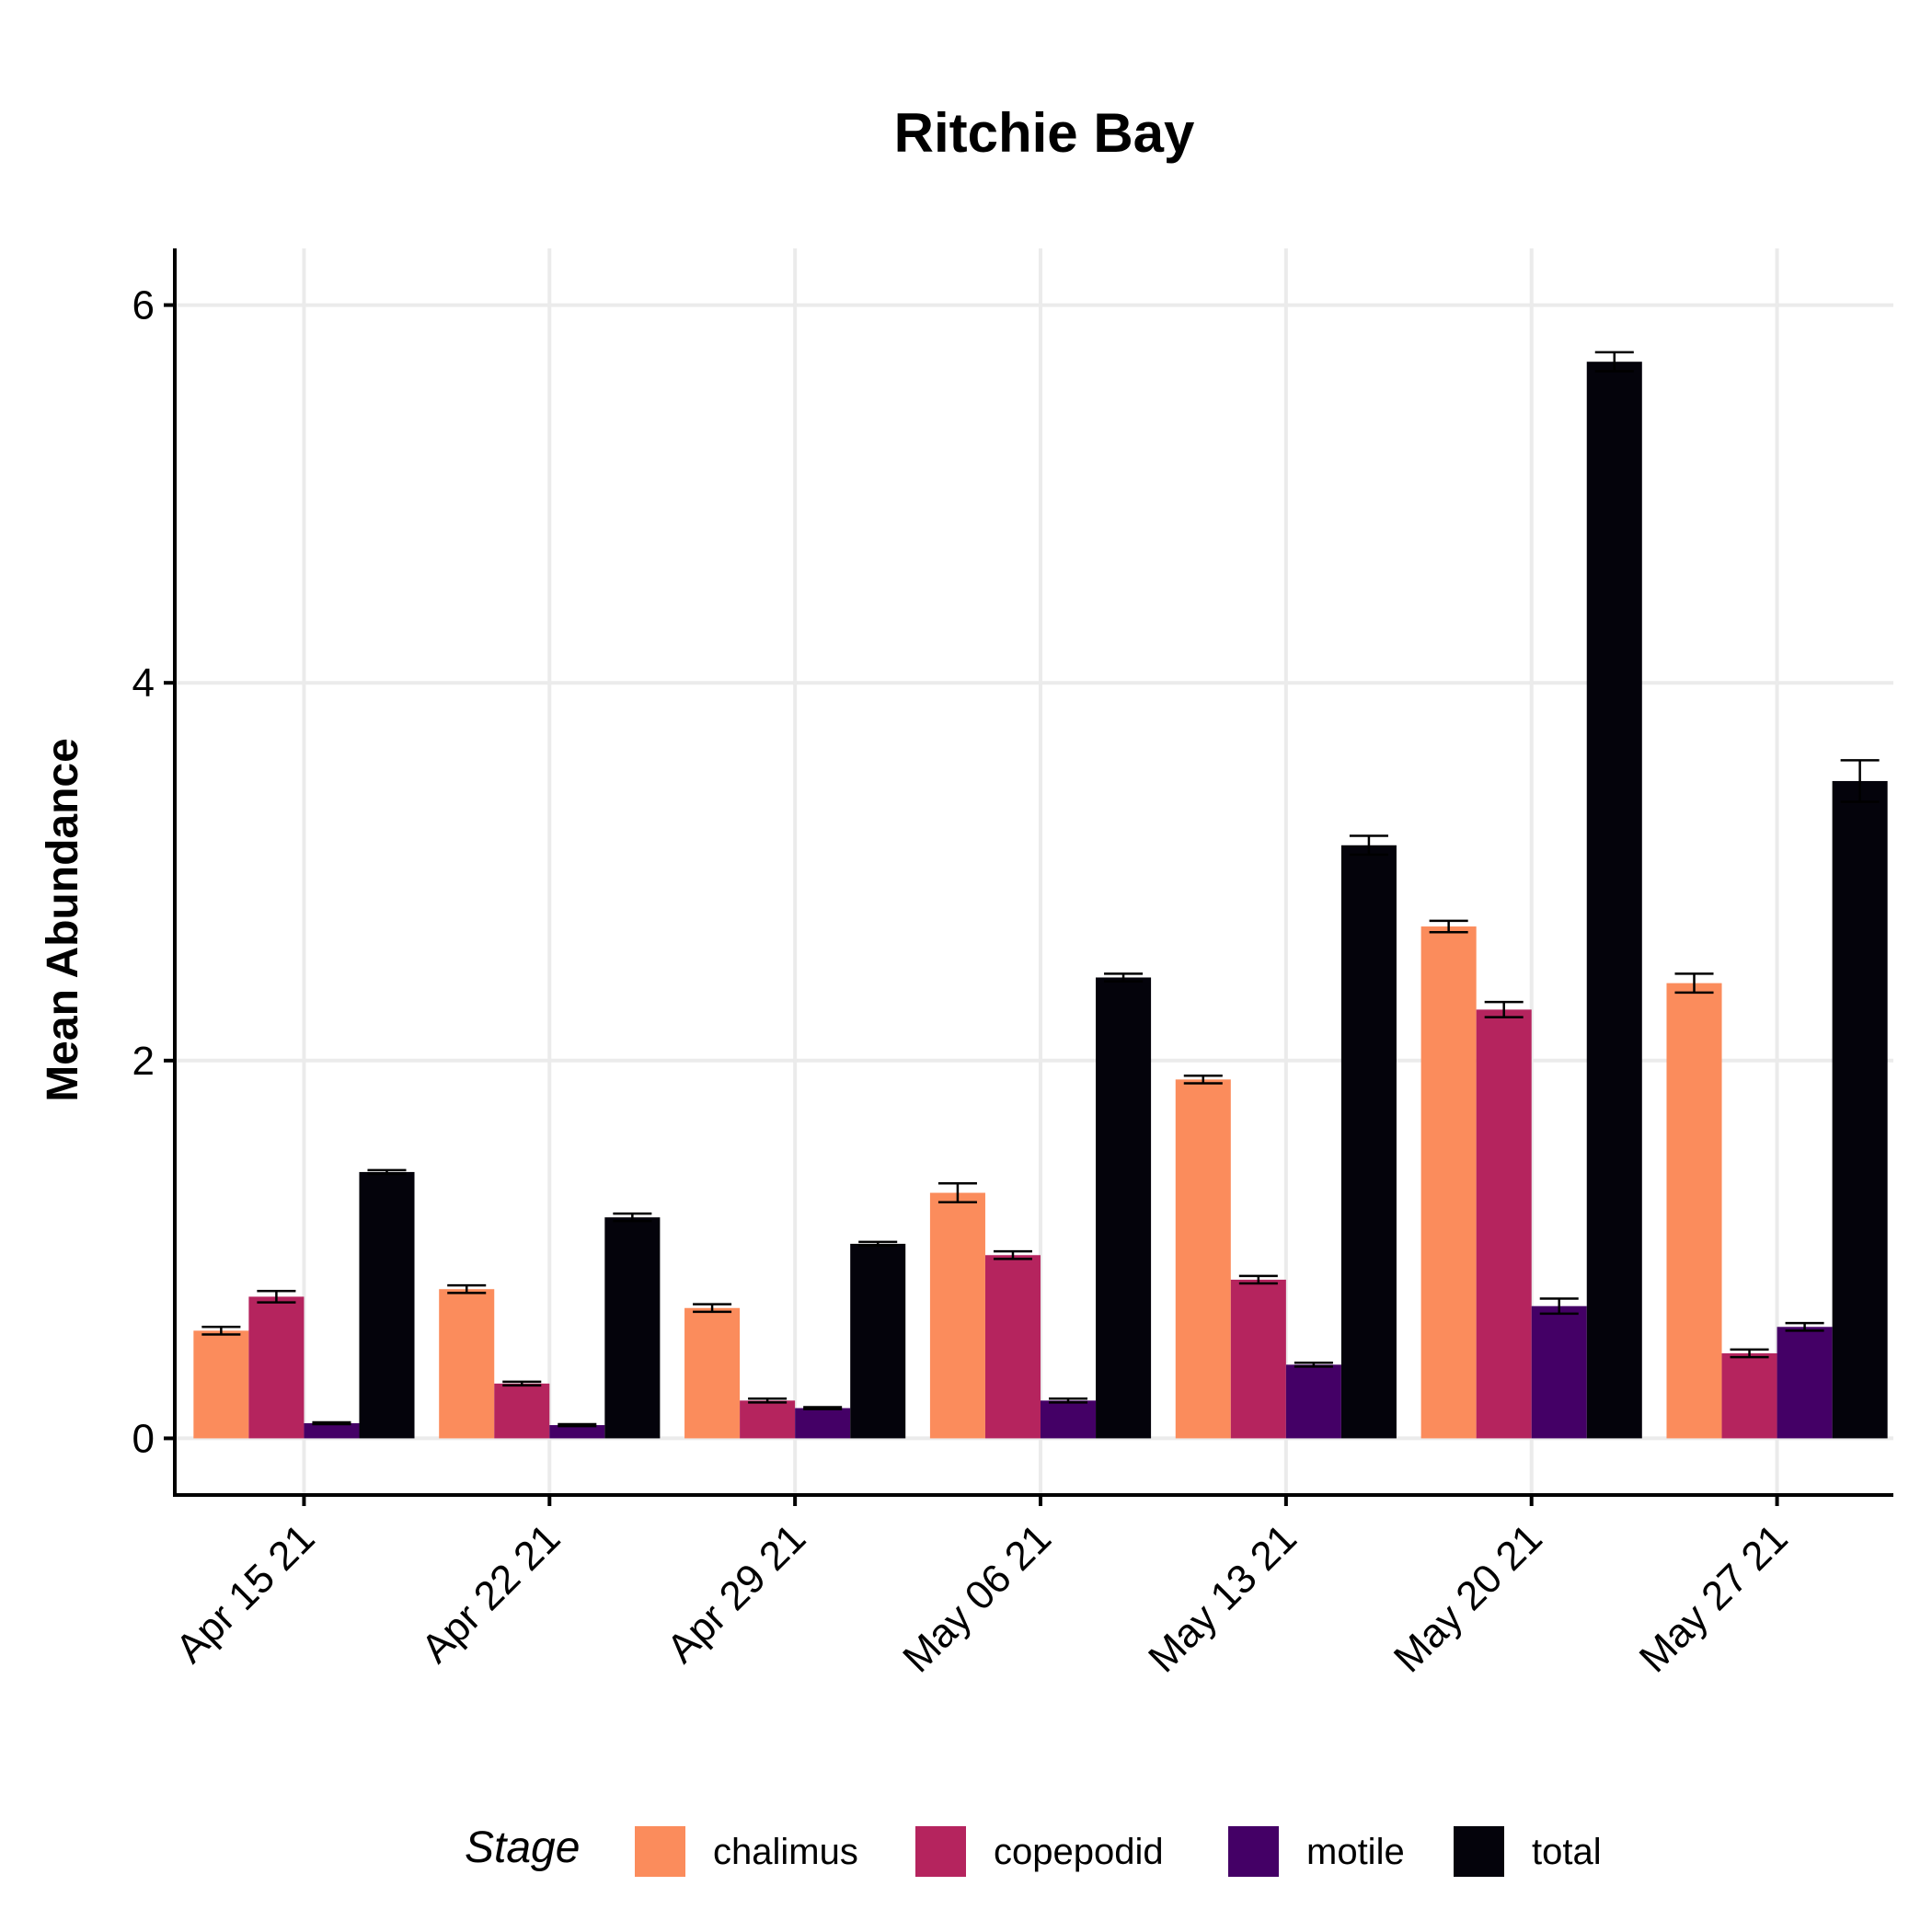  Describe the element at coordinates (1044, 133) in the screenshot. I see `chart-title: Ritchie Bay` at that location.